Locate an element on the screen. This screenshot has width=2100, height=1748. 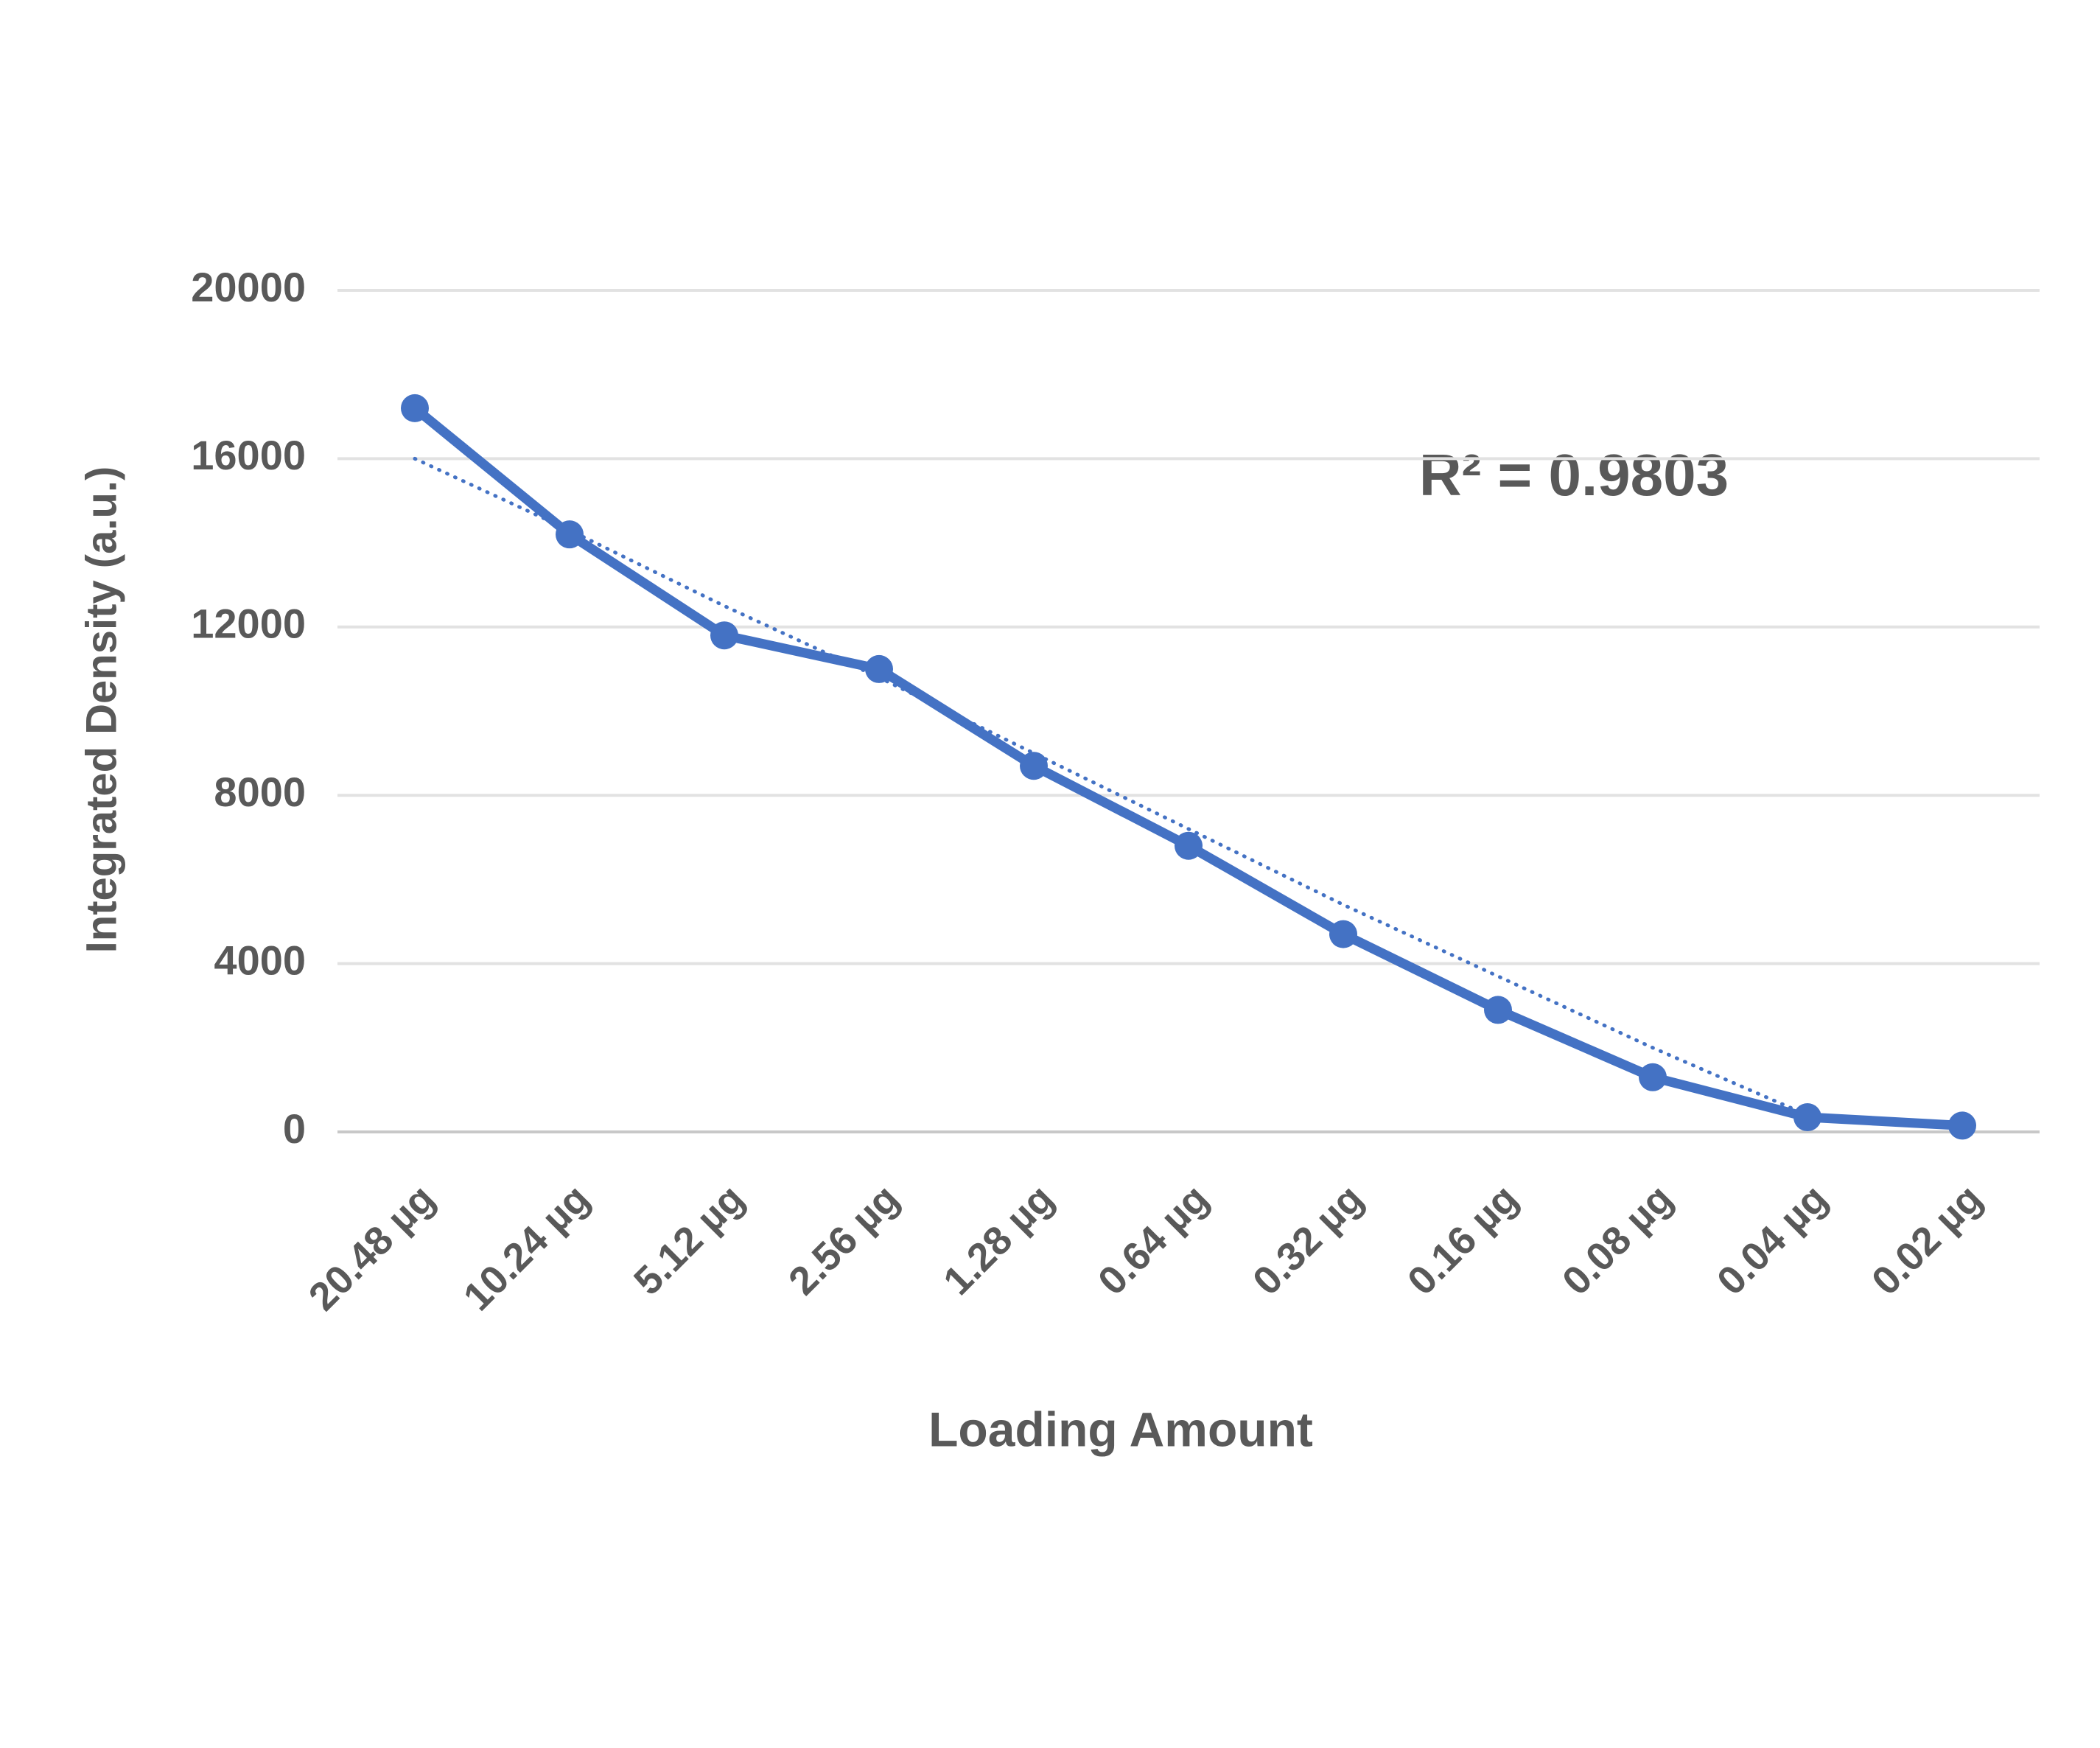
y-tick-label: 16000 is located at coordinates (248, 455).